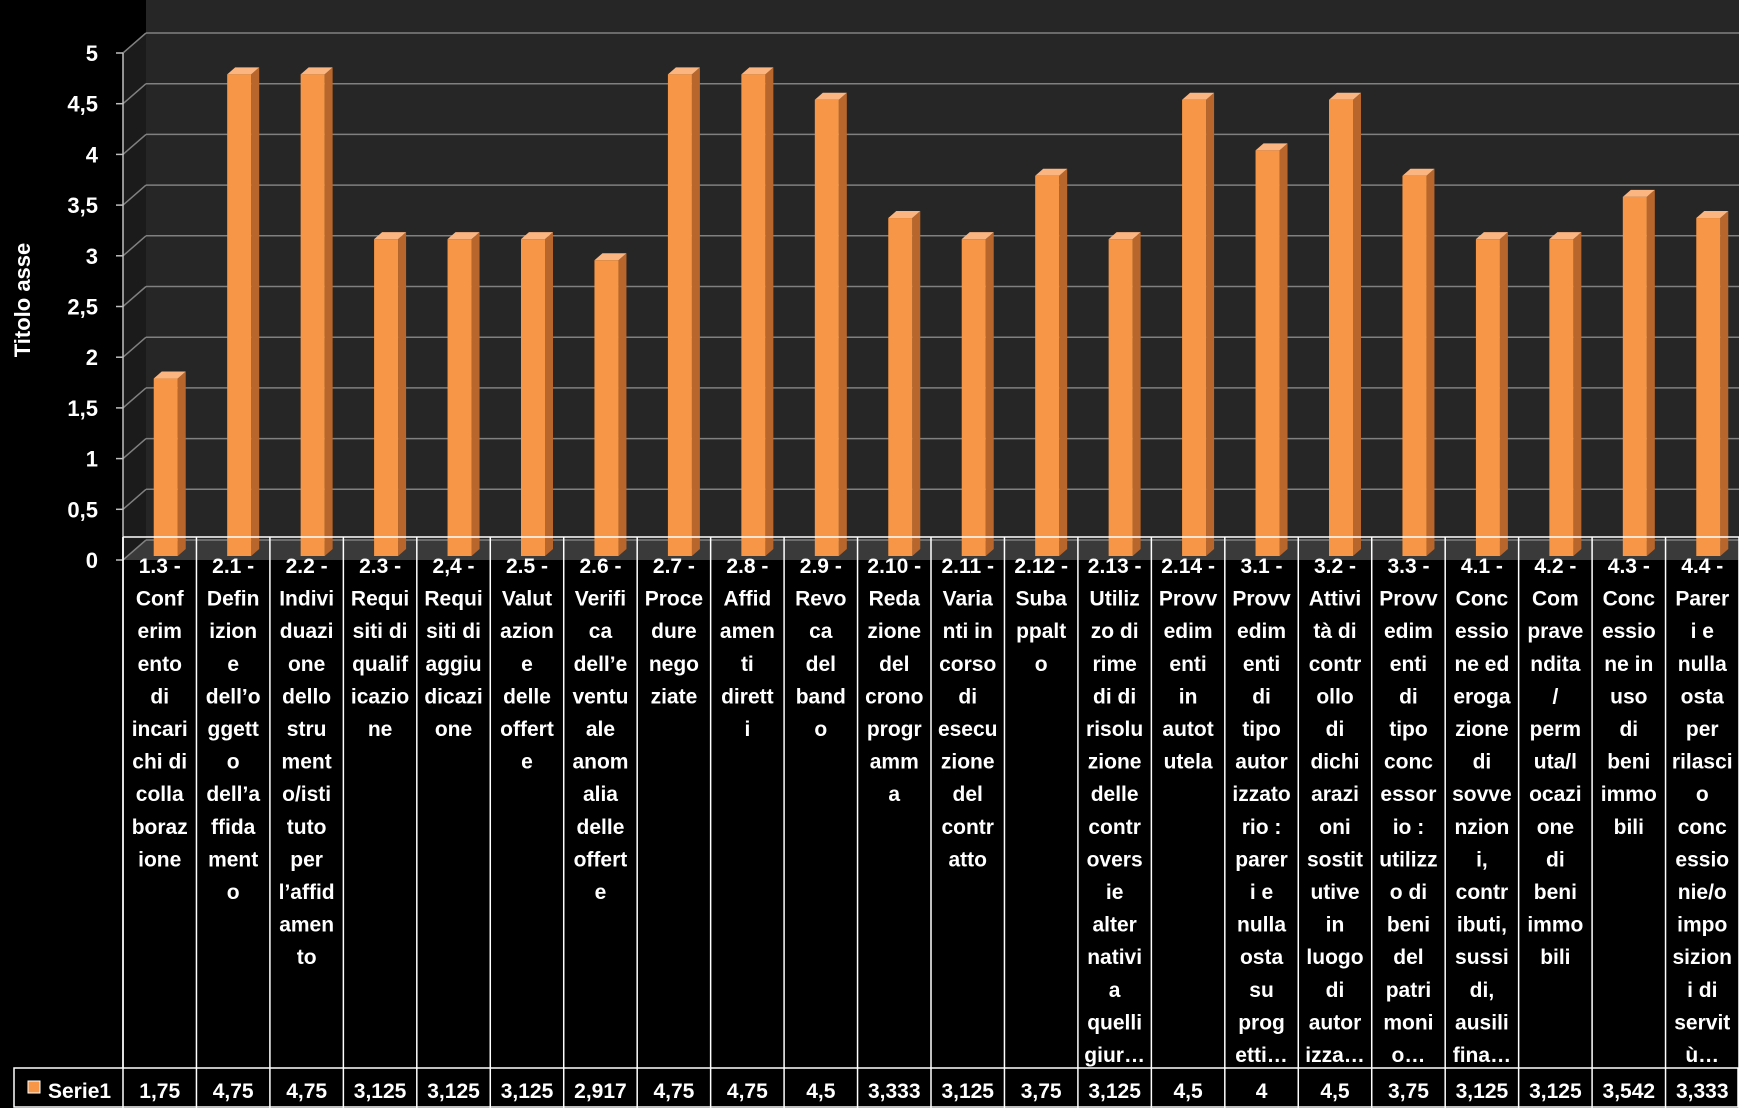 The image size is (1739, 1108). I want to click on table-value-row, so click(876, 1087).